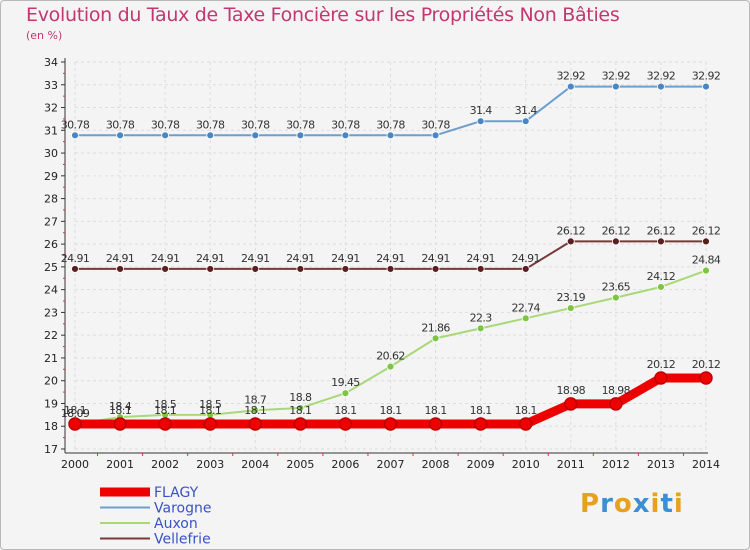 The width and height of the screenshot is (750, 550). I want to click on data-label: 22.74, so click(525, 307).